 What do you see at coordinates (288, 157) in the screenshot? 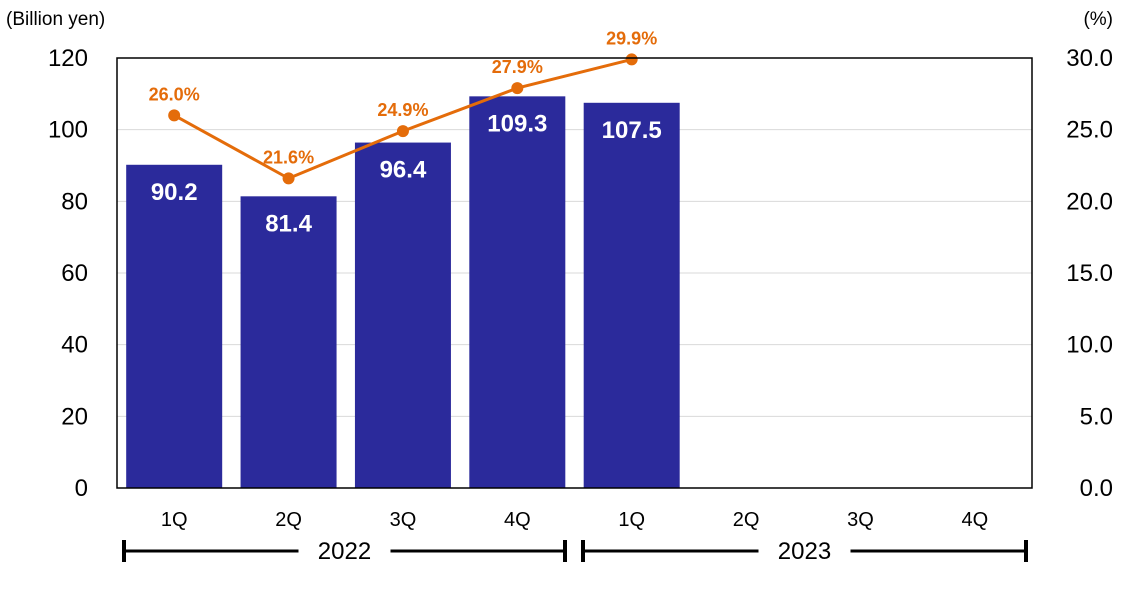
I see `ratio-value-label: 21.6%` at bounding box center [288, 157].